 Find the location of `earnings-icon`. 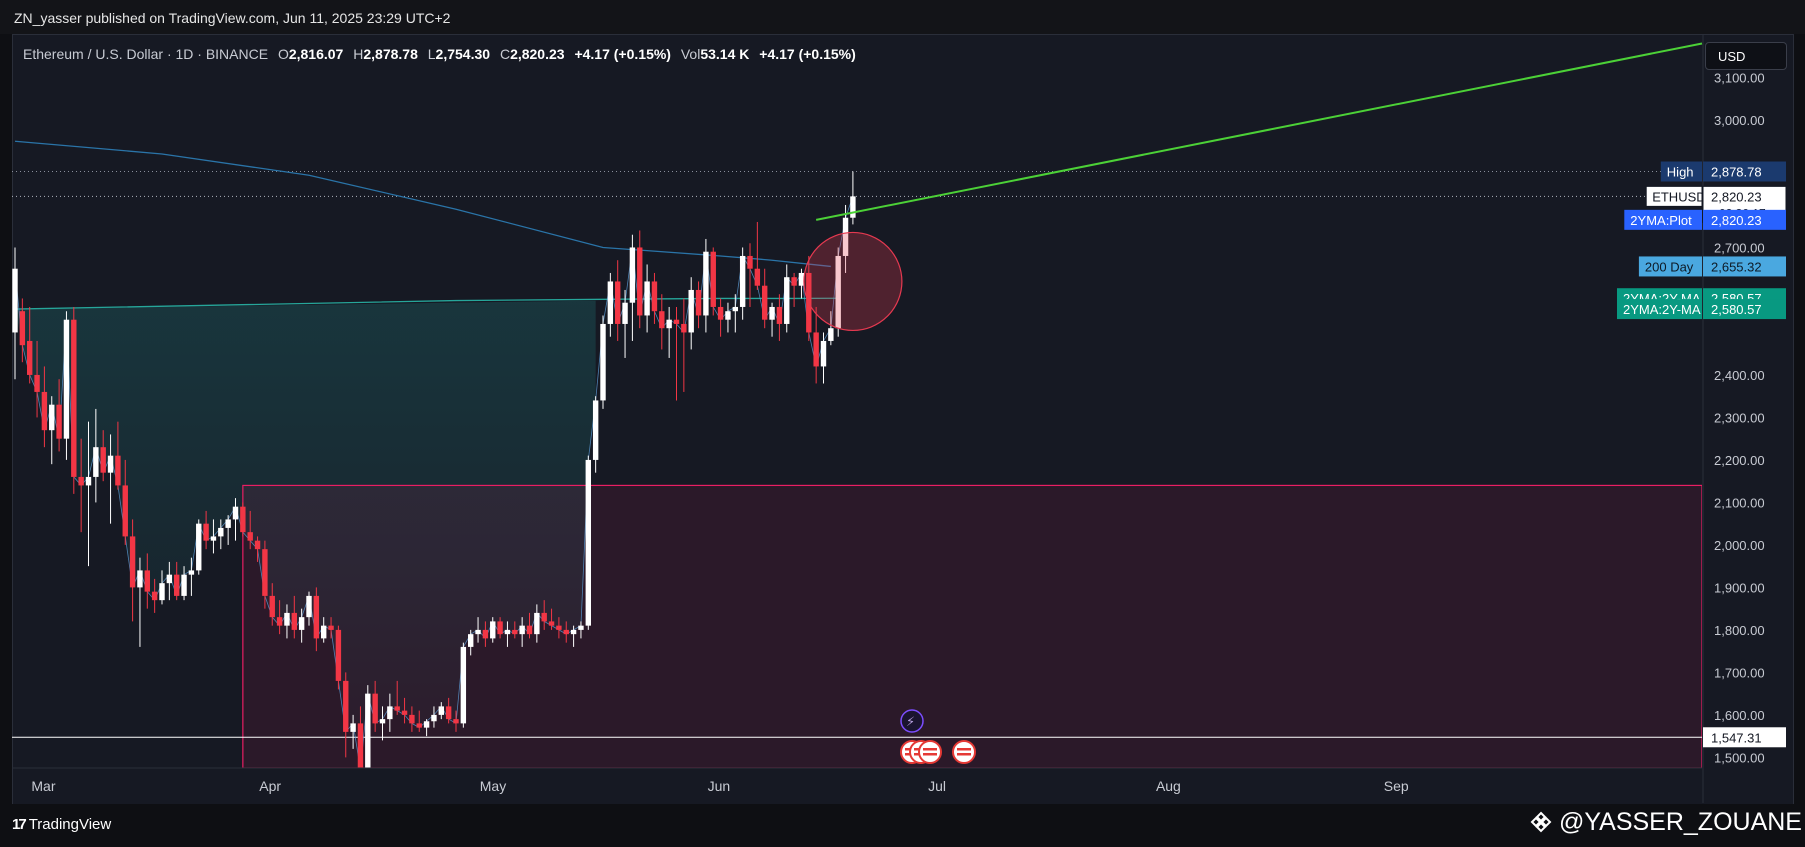

earnings-icon is located at coordinates (912, 721).